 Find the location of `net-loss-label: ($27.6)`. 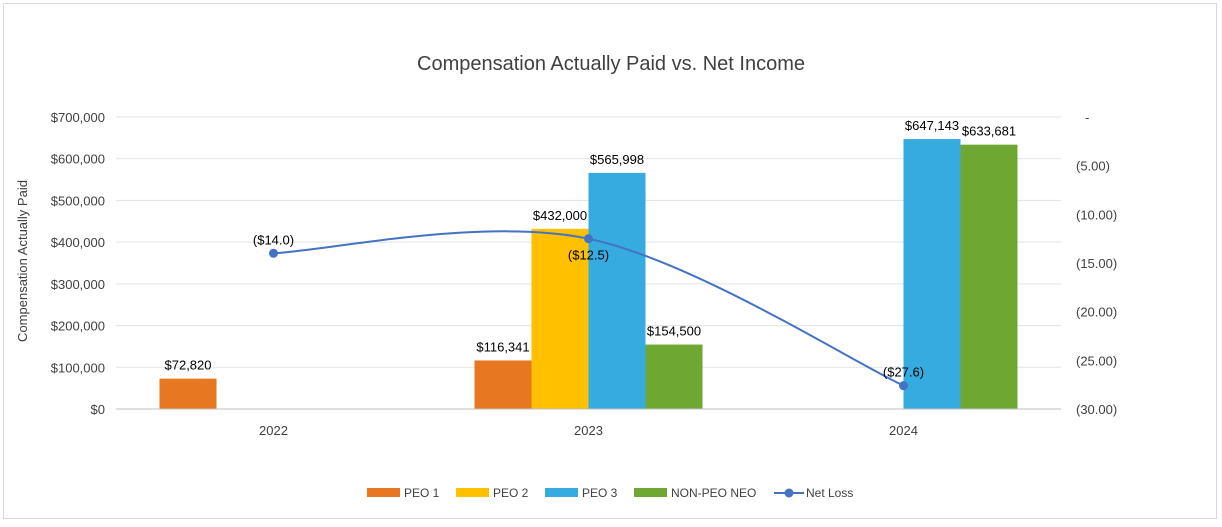

net-loss-label: ($27.6) is located at coordinates (903, 372).